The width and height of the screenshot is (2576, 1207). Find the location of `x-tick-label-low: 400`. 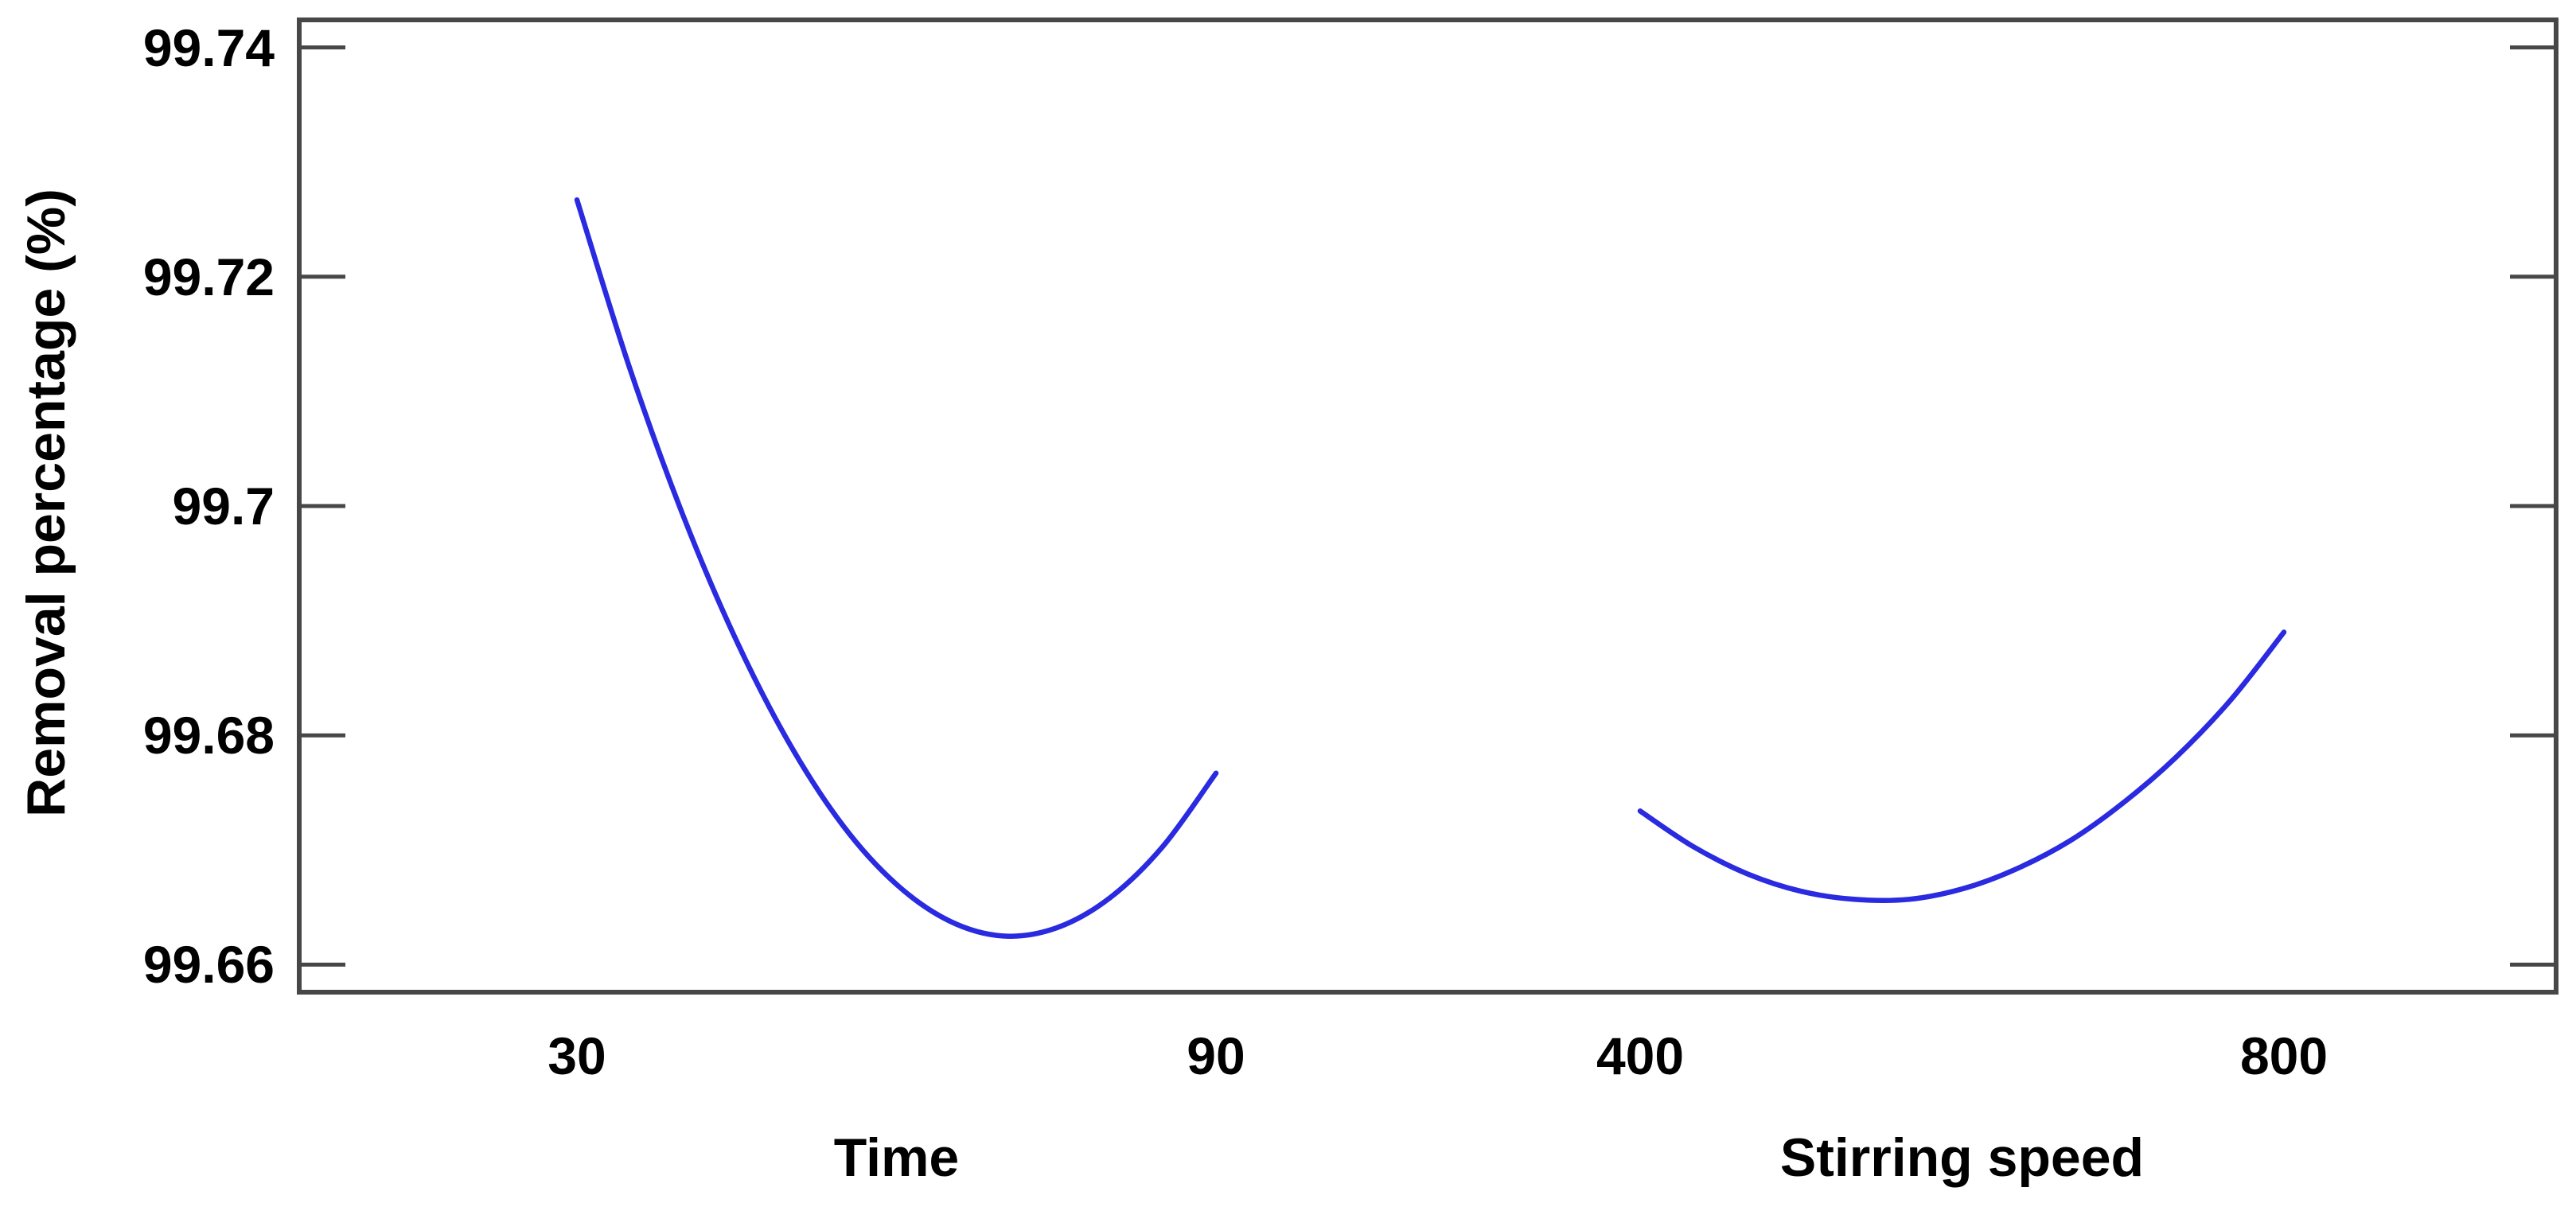

x-tick-label-low: 400 is located at coordinates (1641, 1055).